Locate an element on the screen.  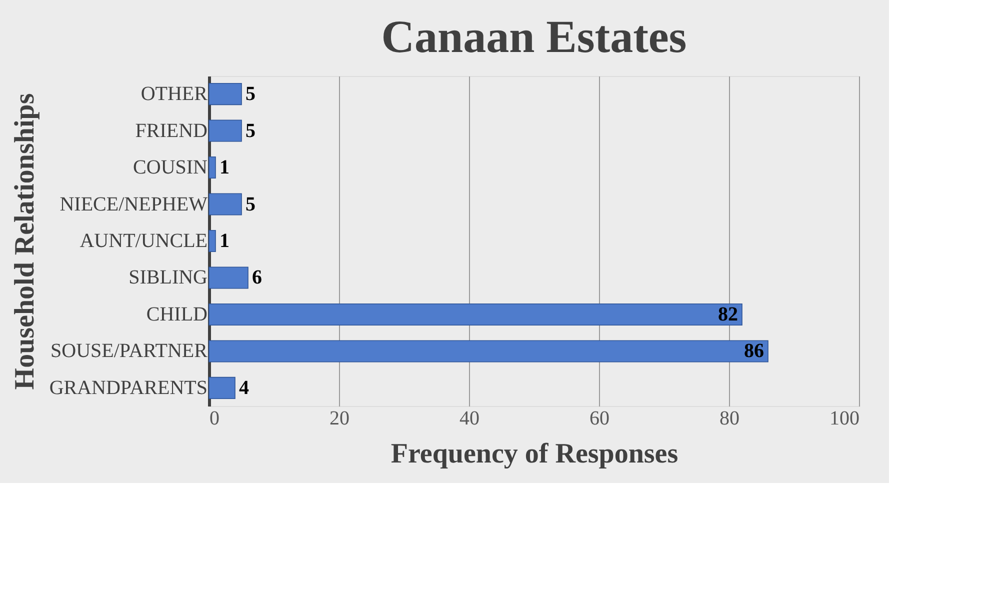
x-tick-label: 40 is located at coordinates (470, 419).